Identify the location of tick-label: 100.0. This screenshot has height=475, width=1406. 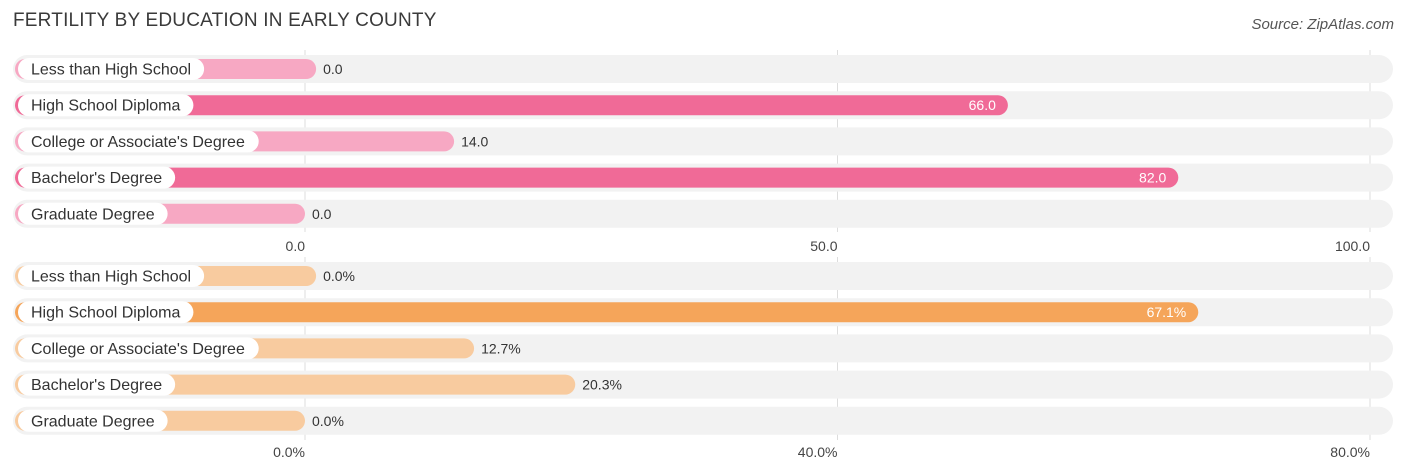
(1352, 246).